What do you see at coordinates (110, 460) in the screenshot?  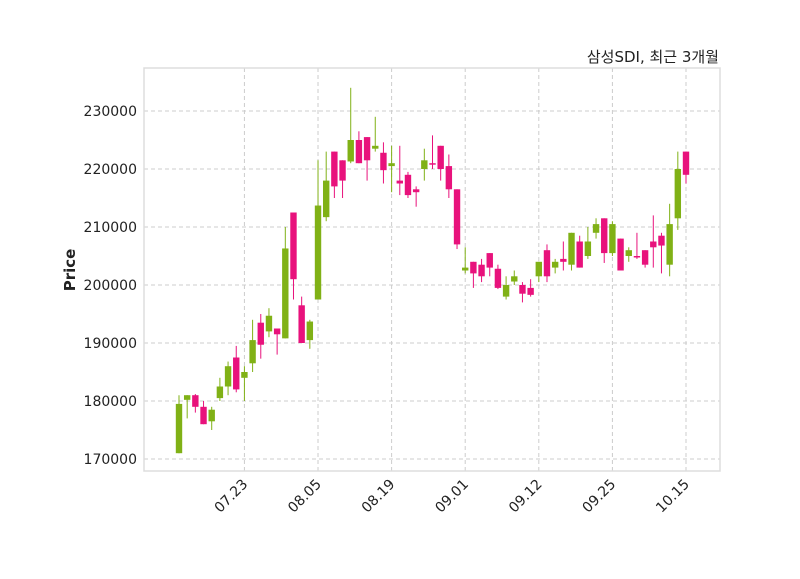 I see `y-tick-label: 170000` at bounding box center [110, 460].